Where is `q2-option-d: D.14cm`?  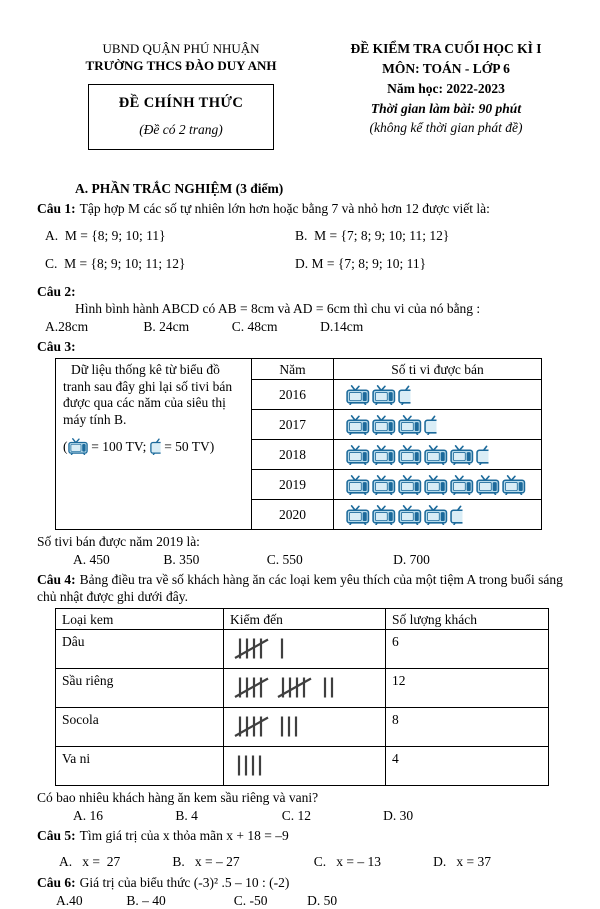 q2-option-d: D.14cm is located at coordinates (342, 326).